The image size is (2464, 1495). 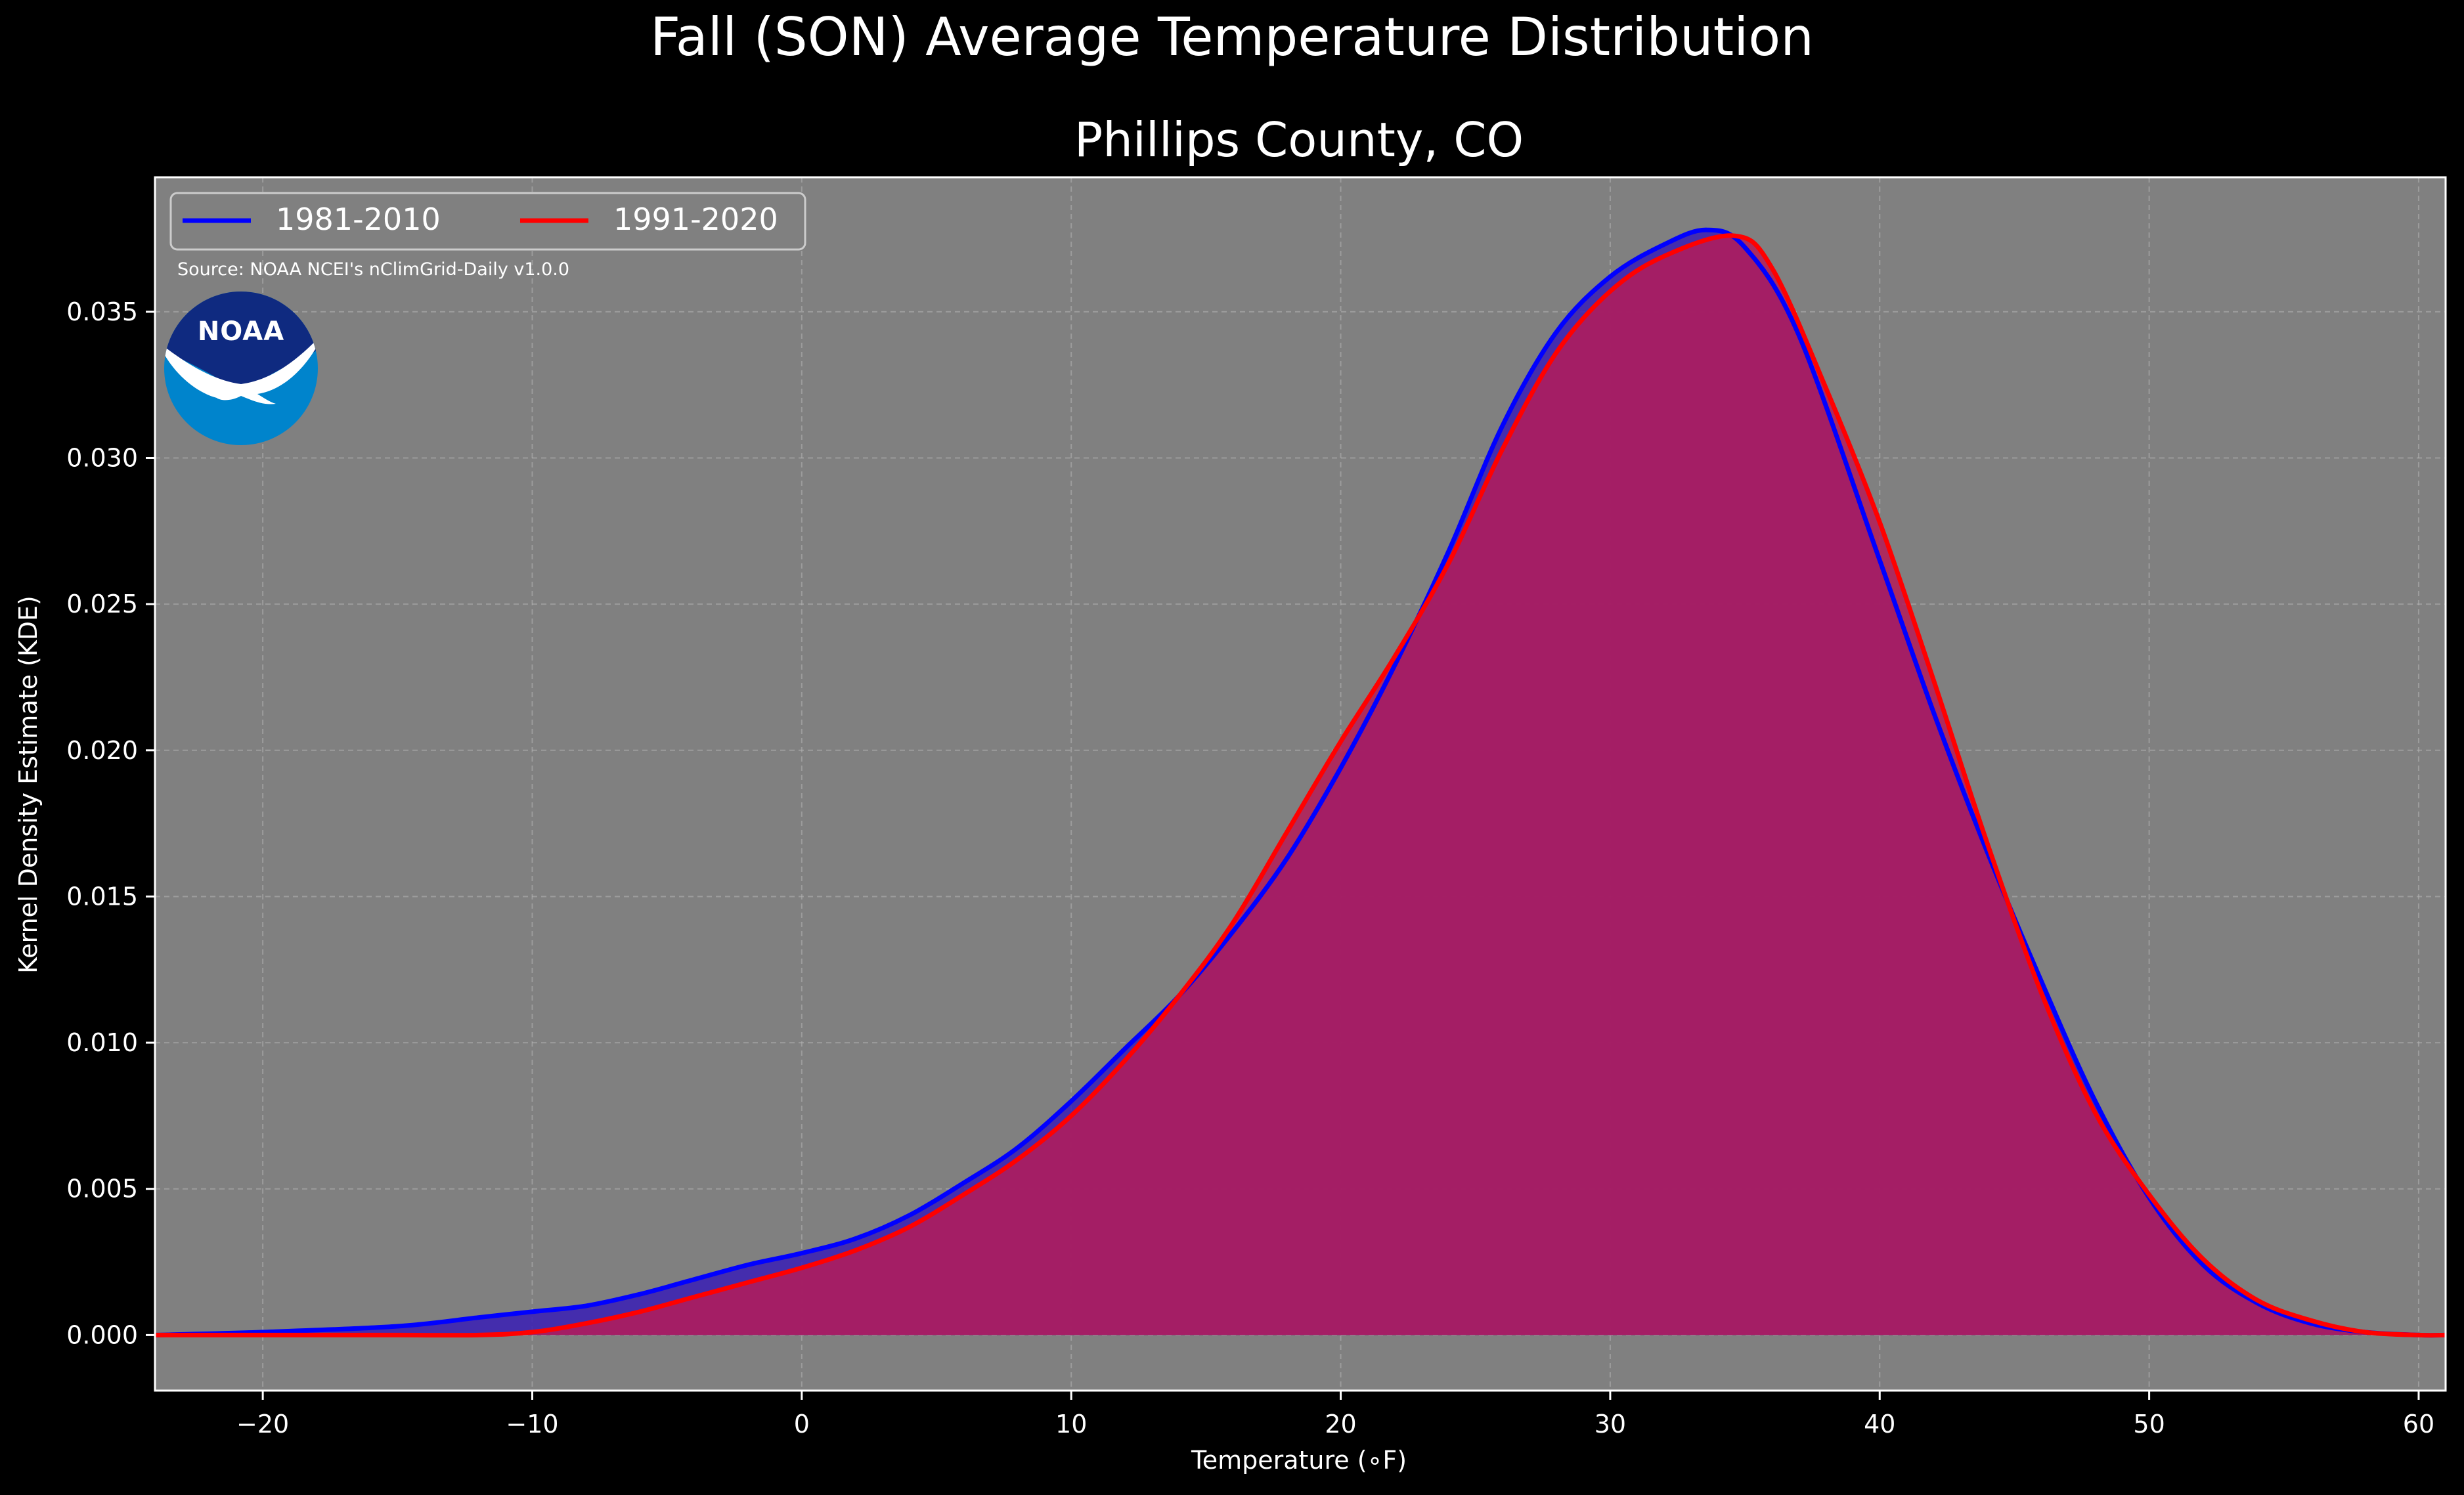 What do you see at coordinates (532, 1424) in the screenshot?
I see `x-tick-label: −10` at bounding box center [532, 1424].